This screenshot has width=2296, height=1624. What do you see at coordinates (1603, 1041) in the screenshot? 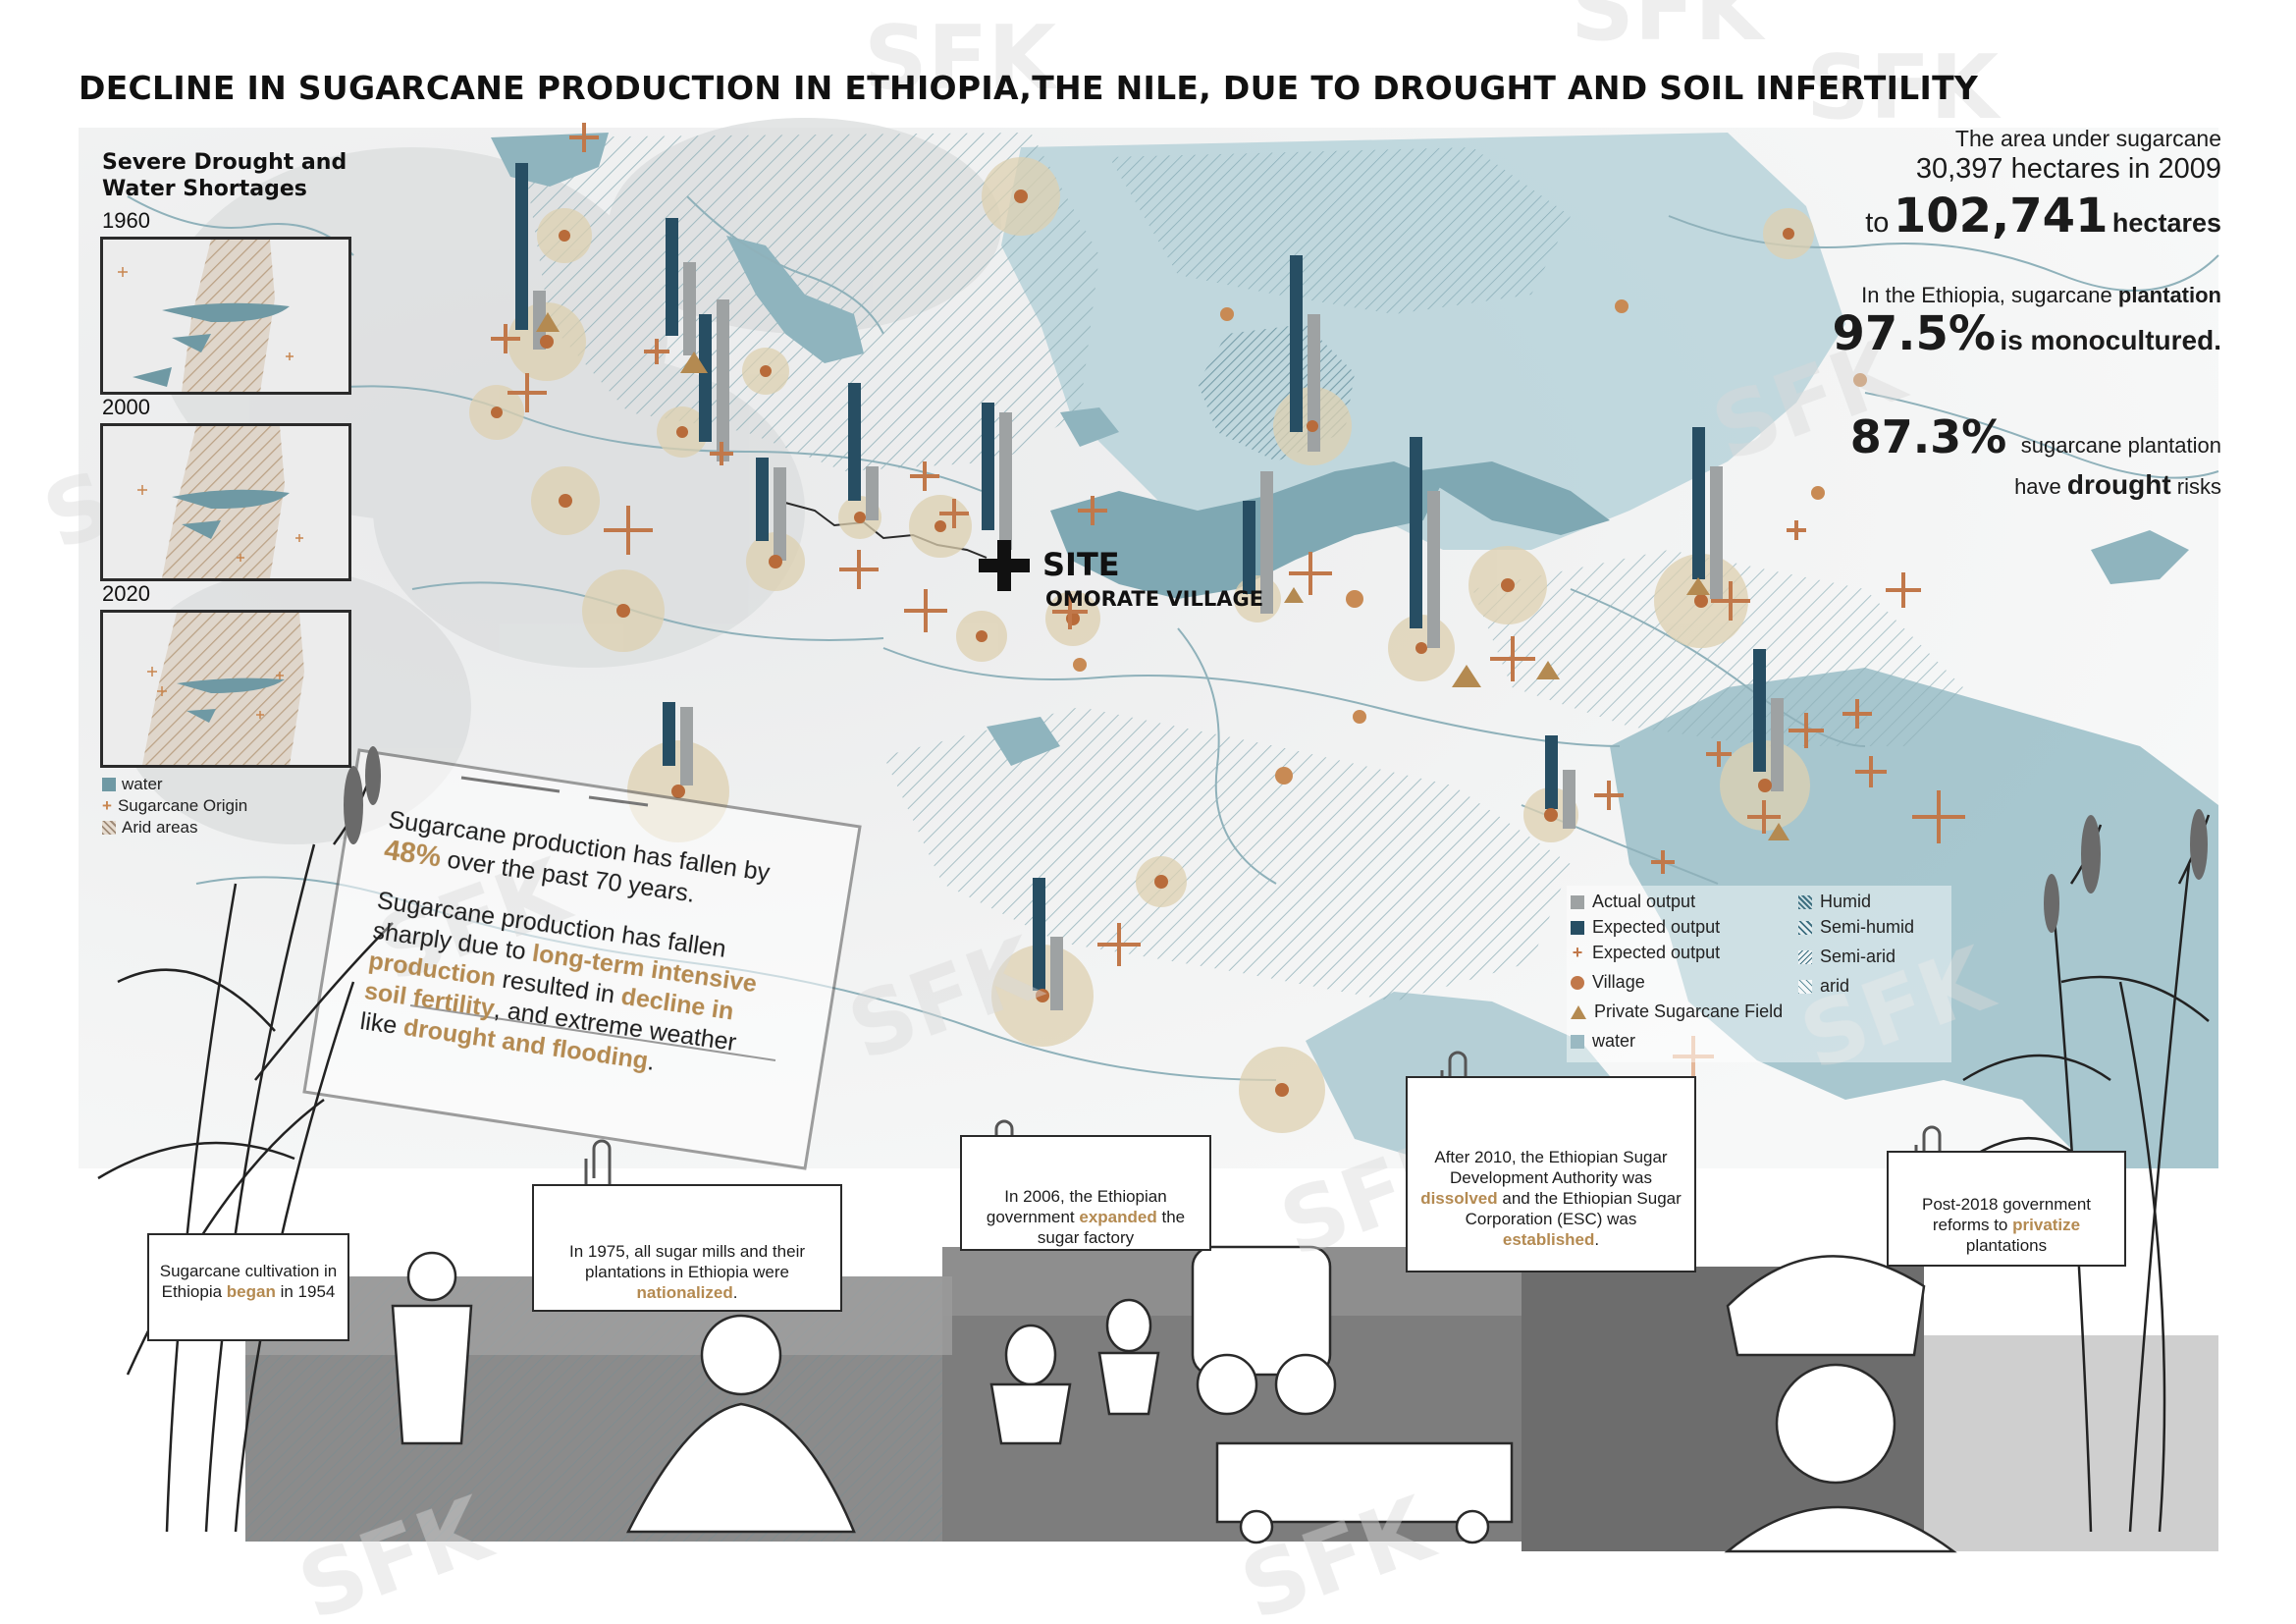
I see `legend-water: water` at bounding box center [1603, 1041].